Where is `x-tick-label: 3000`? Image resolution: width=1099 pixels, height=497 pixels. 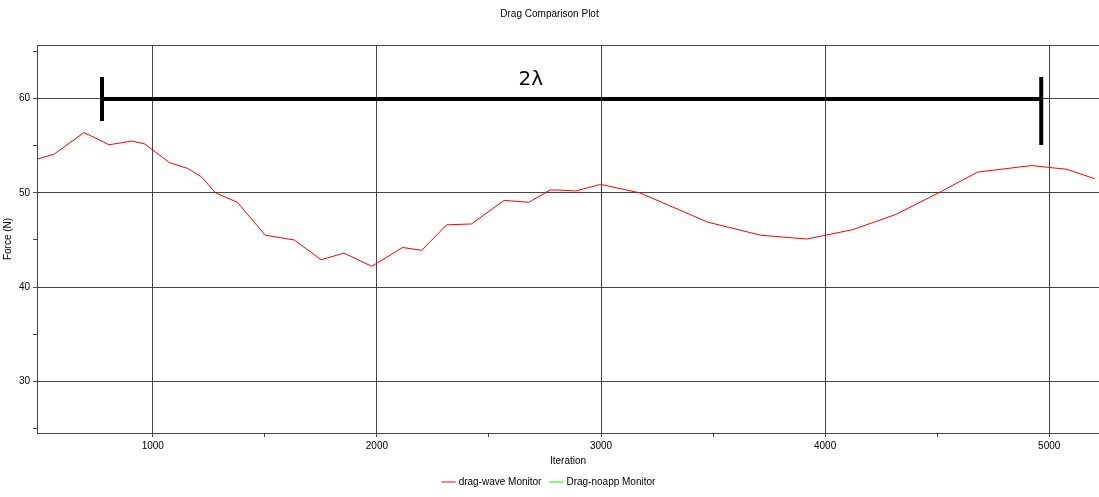 x-tick-label: 3000 is located at coordinates (601, 445).